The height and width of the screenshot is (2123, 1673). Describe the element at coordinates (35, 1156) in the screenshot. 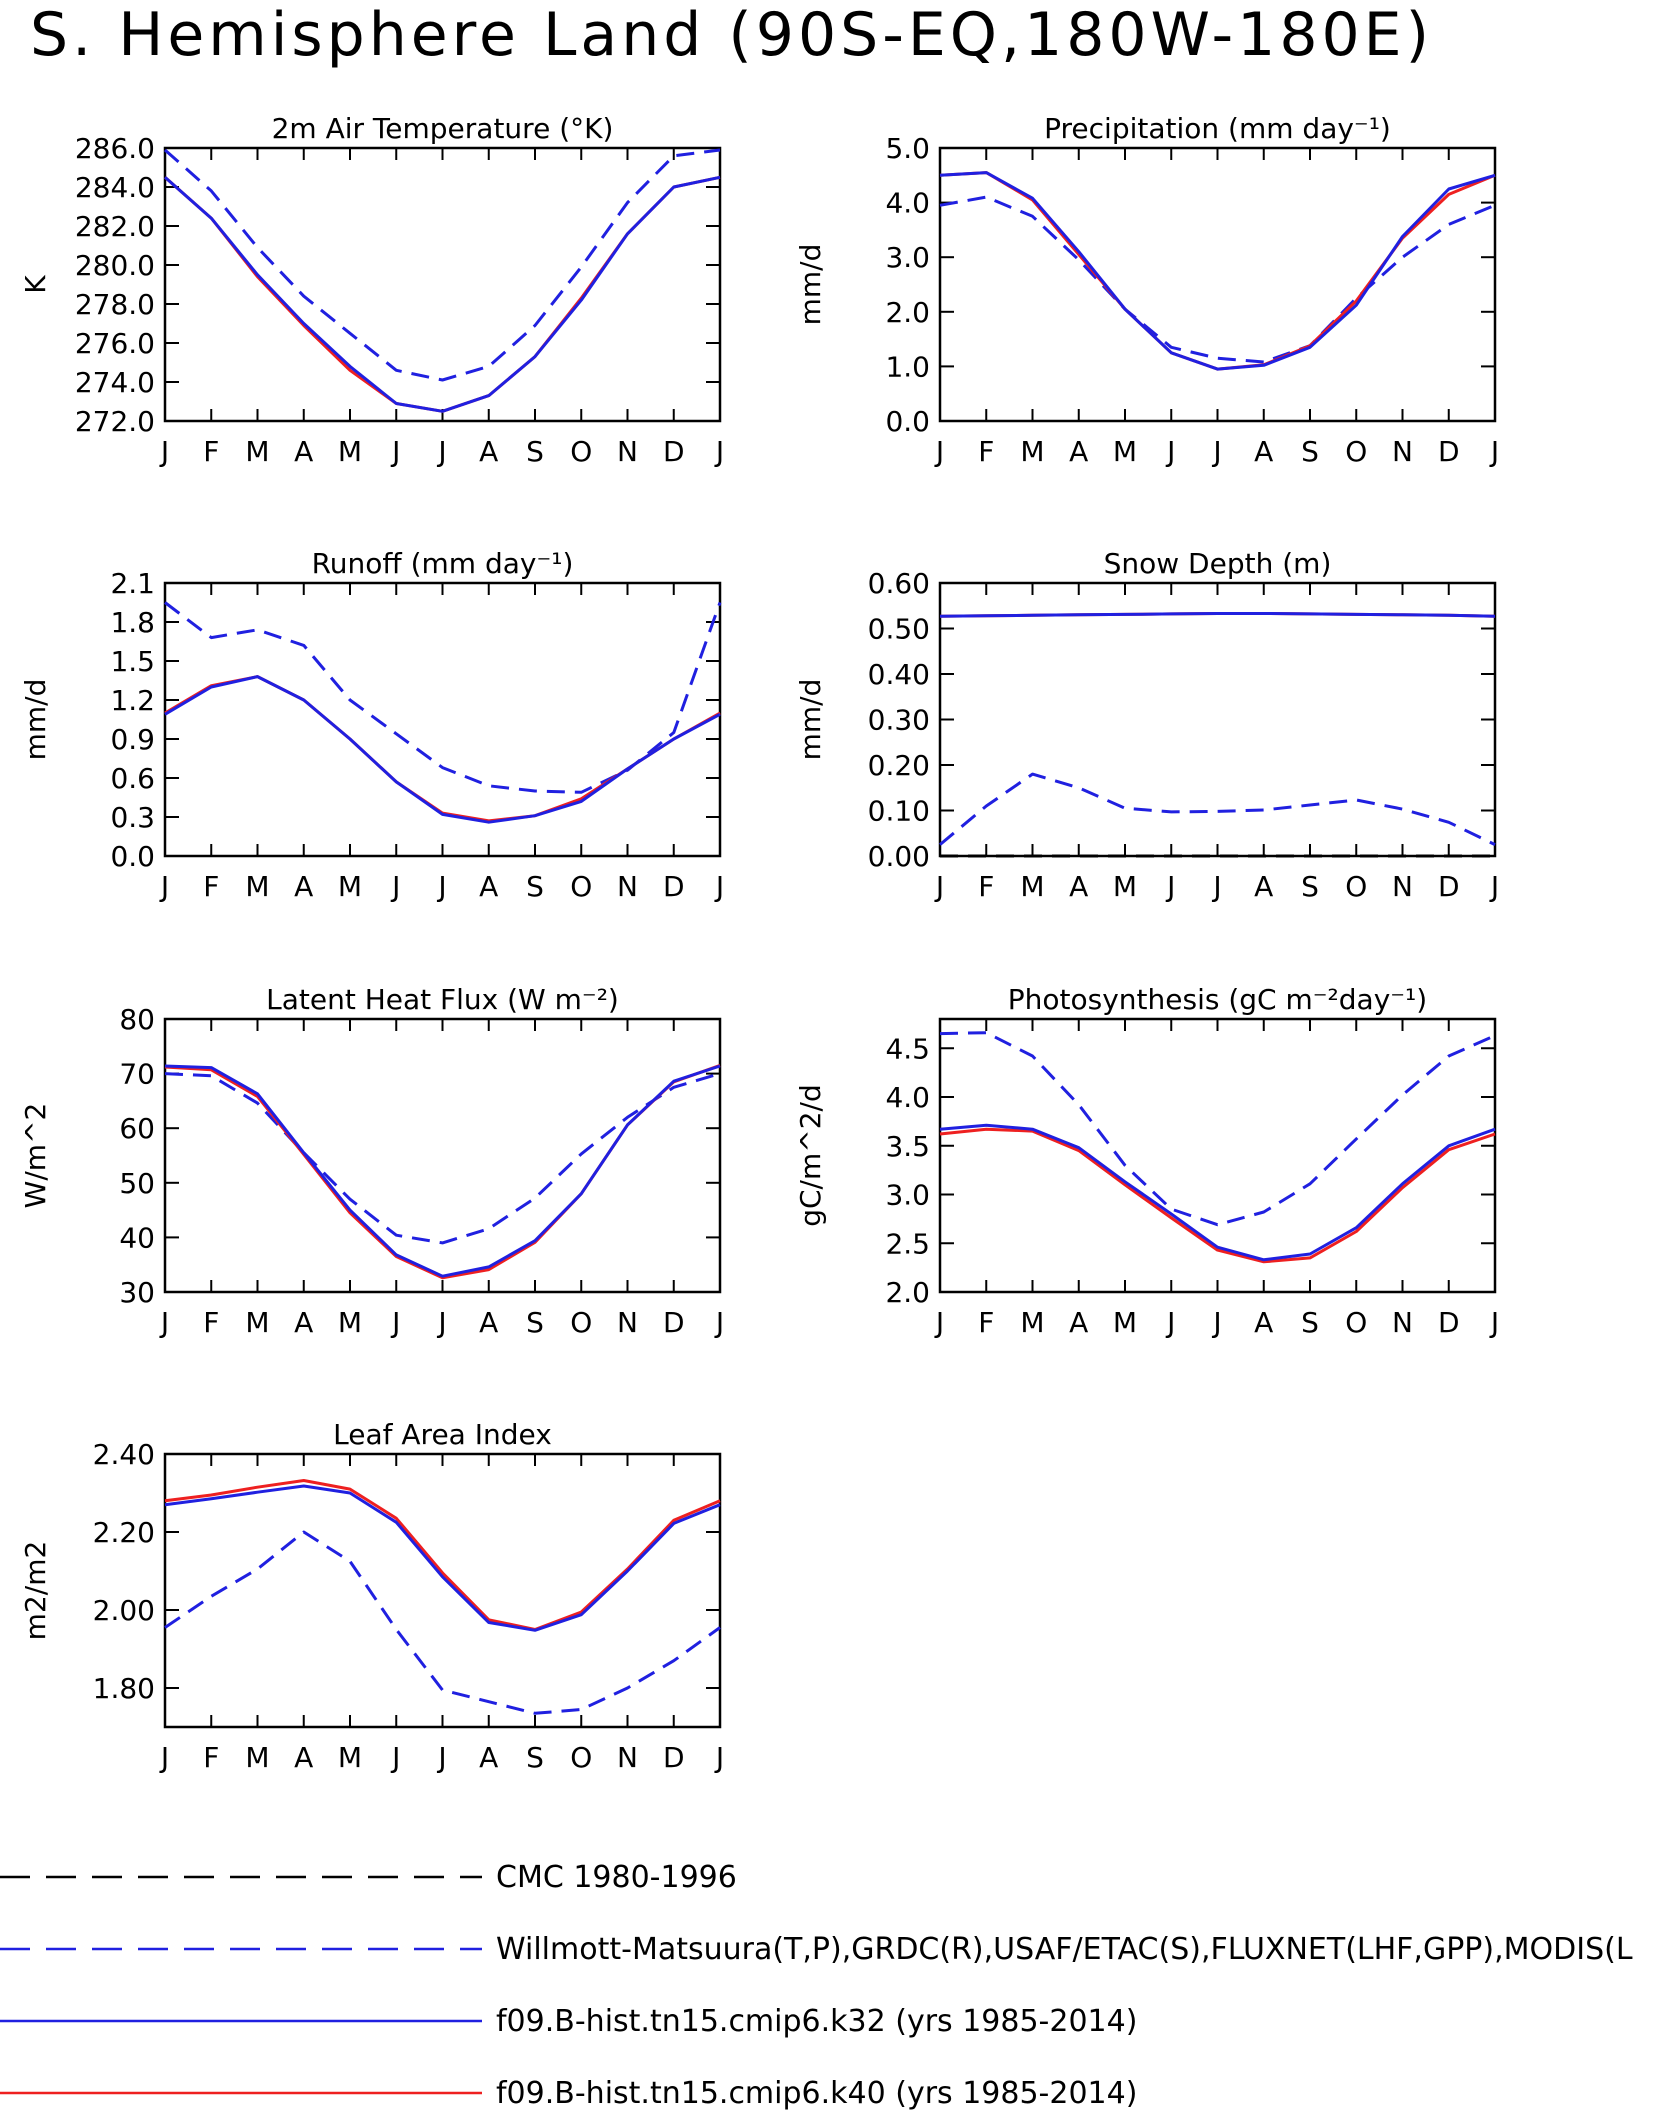

I see `y-axis-label: W/m^2` at that location.